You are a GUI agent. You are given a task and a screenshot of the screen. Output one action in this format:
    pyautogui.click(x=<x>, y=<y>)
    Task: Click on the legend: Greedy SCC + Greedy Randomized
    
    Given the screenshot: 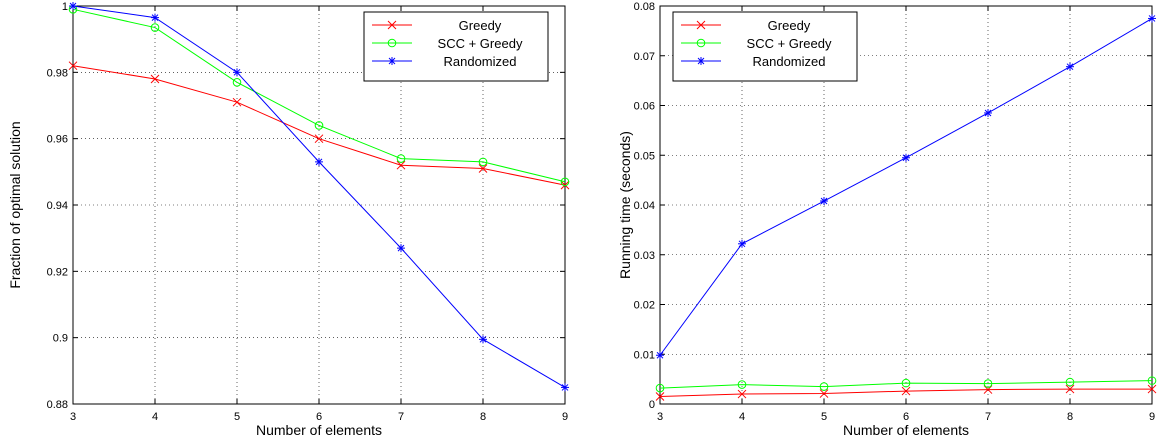 What is the action you would take?
    pyautogui.click(x=765, y=46)
    